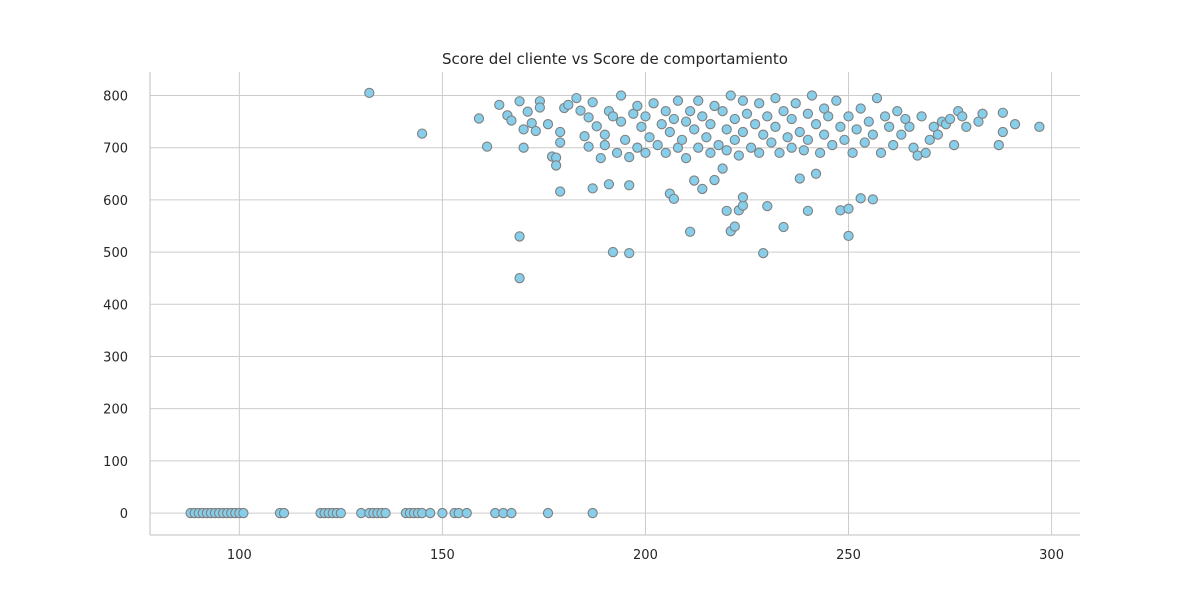 Image resolution: width=1200 pixels, height=600 pixels. What do you see at coordinates (1051, 555) in the screenshot?
I see `x-tick-label: 300` at bounding box center [1051, 555].